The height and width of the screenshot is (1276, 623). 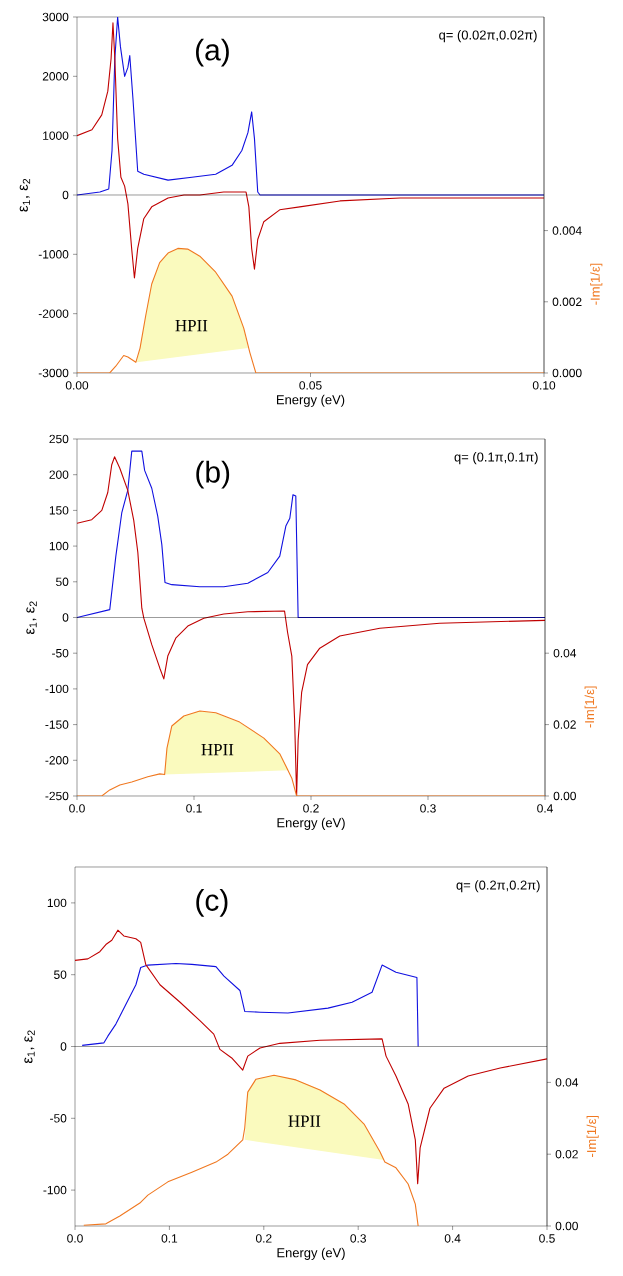 What do you see at coordinates (488, 36) in the screenshot?
I see `annotation: q= (0.02π,0.02π)` at bounding box center [488, 36].